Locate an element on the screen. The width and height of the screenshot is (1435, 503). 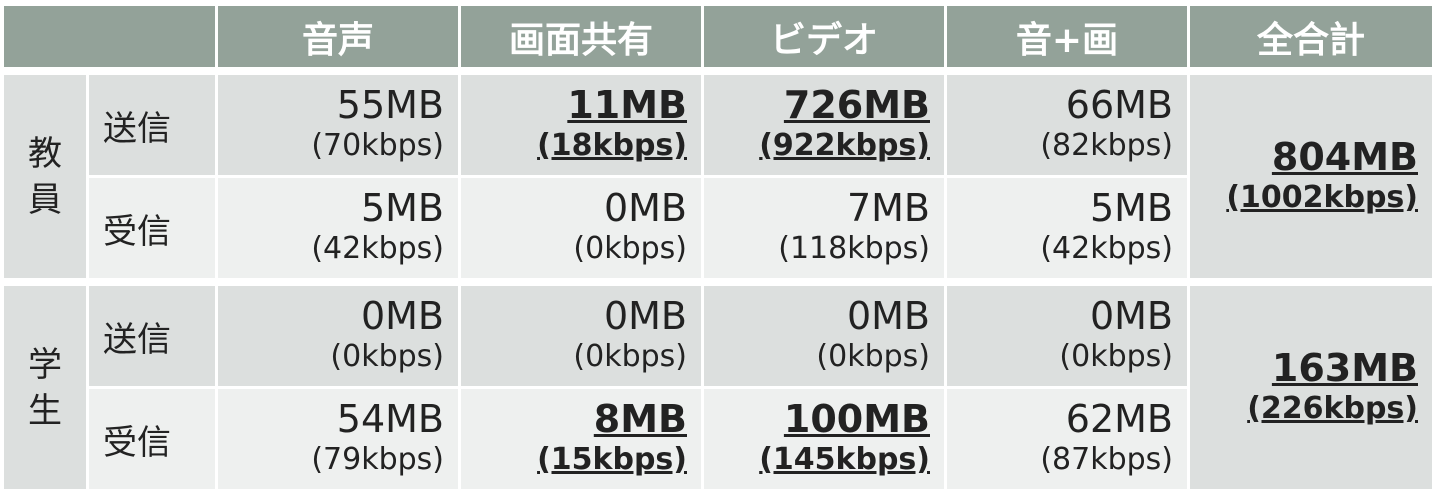
usage-kbps: (70kbps) is located at coordinates (377, 145).